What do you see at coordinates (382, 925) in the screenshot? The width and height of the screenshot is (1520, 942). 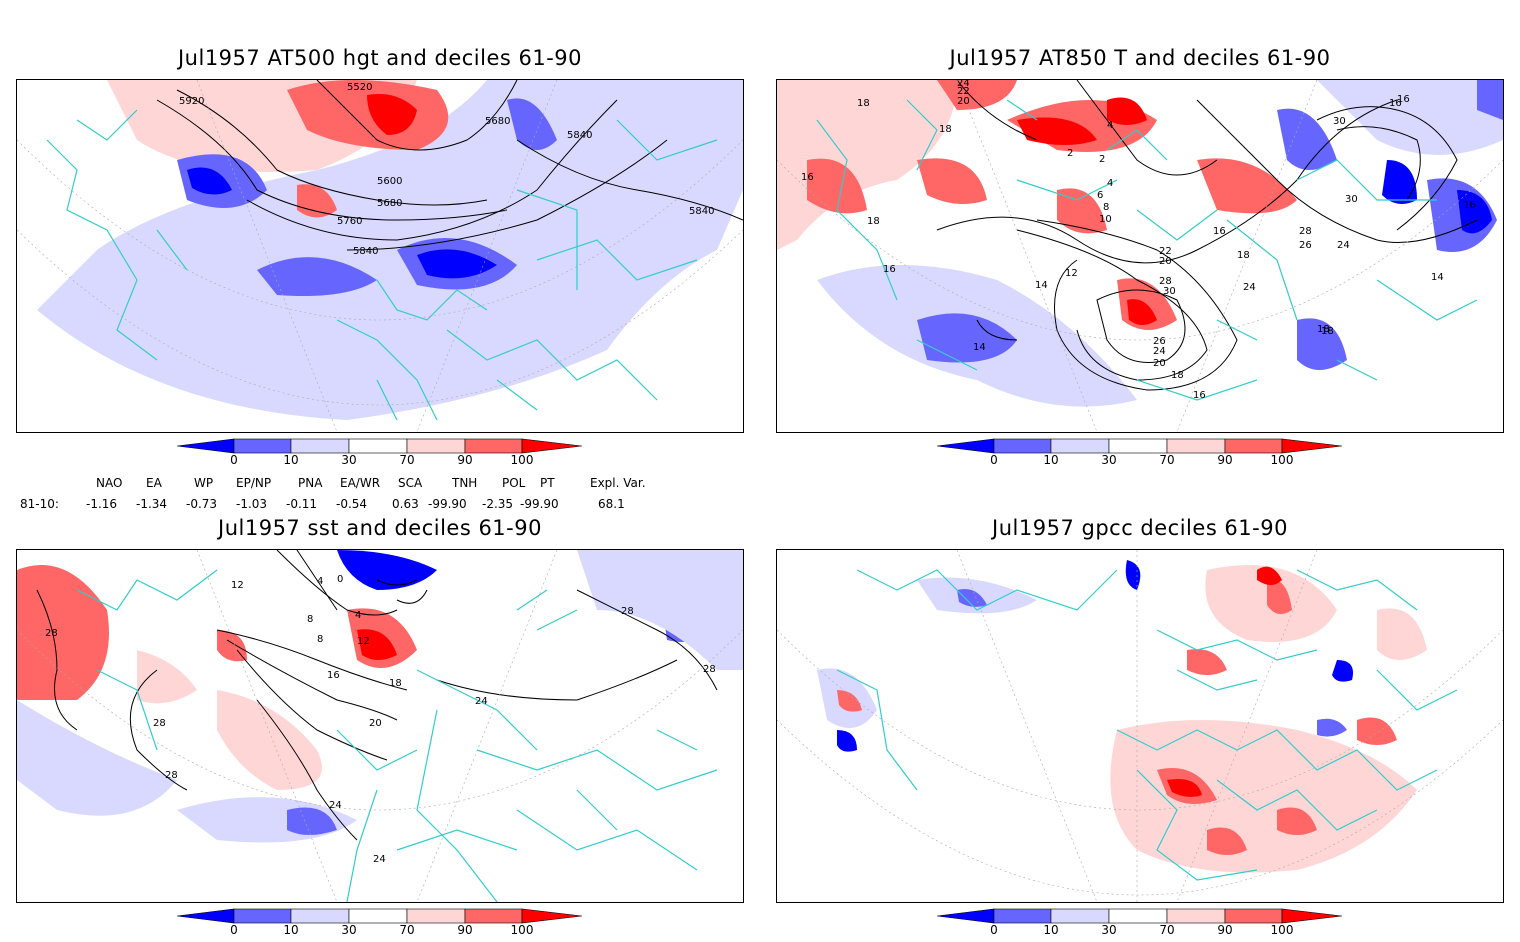 I see `colorbar-sst: 0 10 30 70 90 100` at bounding box center [382, 925].